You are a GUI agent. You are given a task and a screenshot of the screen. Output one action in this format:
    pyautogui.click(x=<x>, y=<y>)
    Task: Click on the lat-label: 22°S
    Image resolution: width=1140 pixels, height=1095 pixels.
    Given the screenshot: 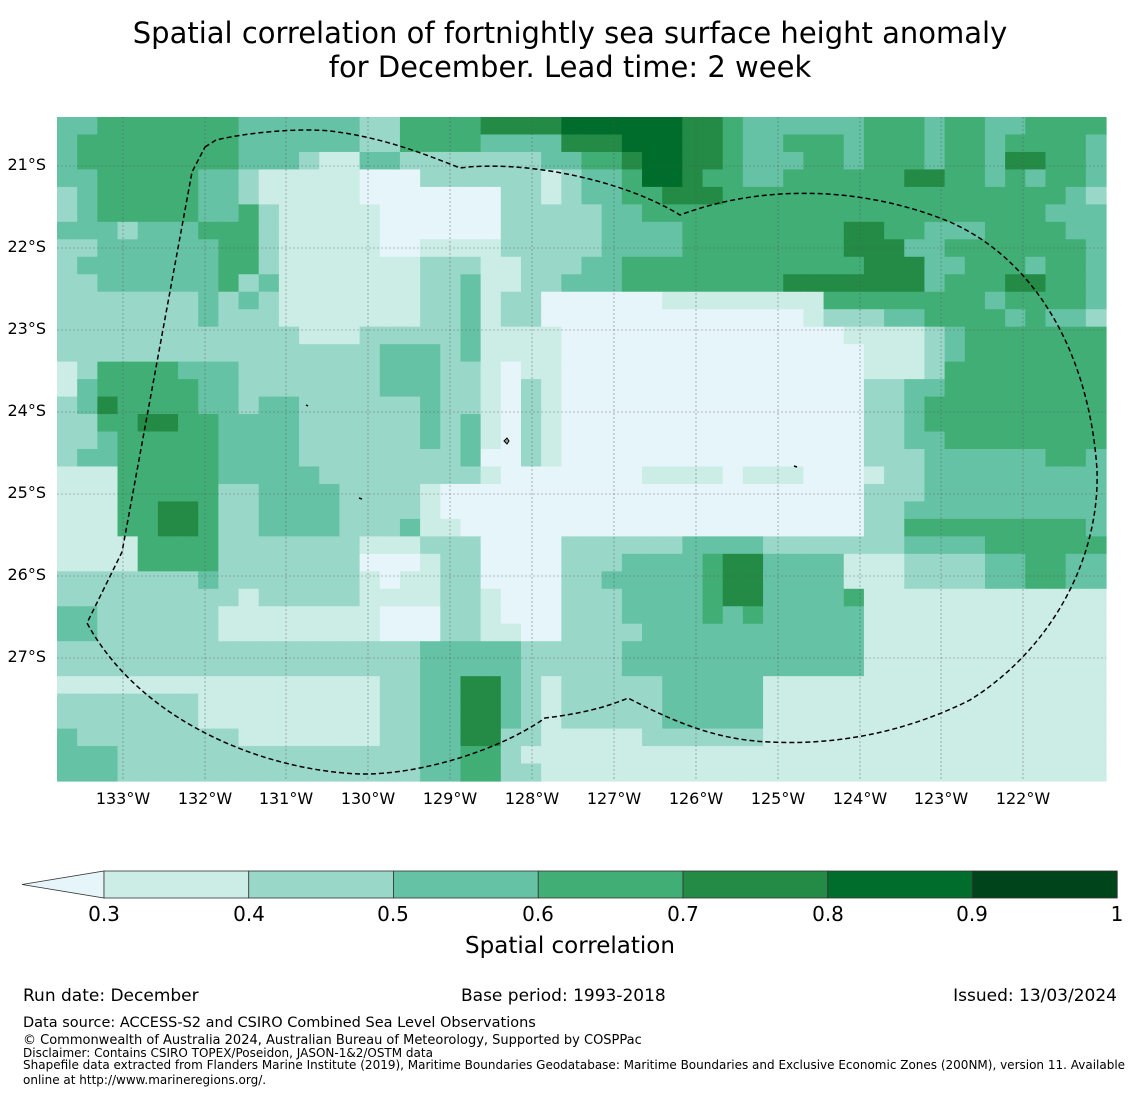 What is the action you would take?
    pyautogui.click(x=26, y=246)
    